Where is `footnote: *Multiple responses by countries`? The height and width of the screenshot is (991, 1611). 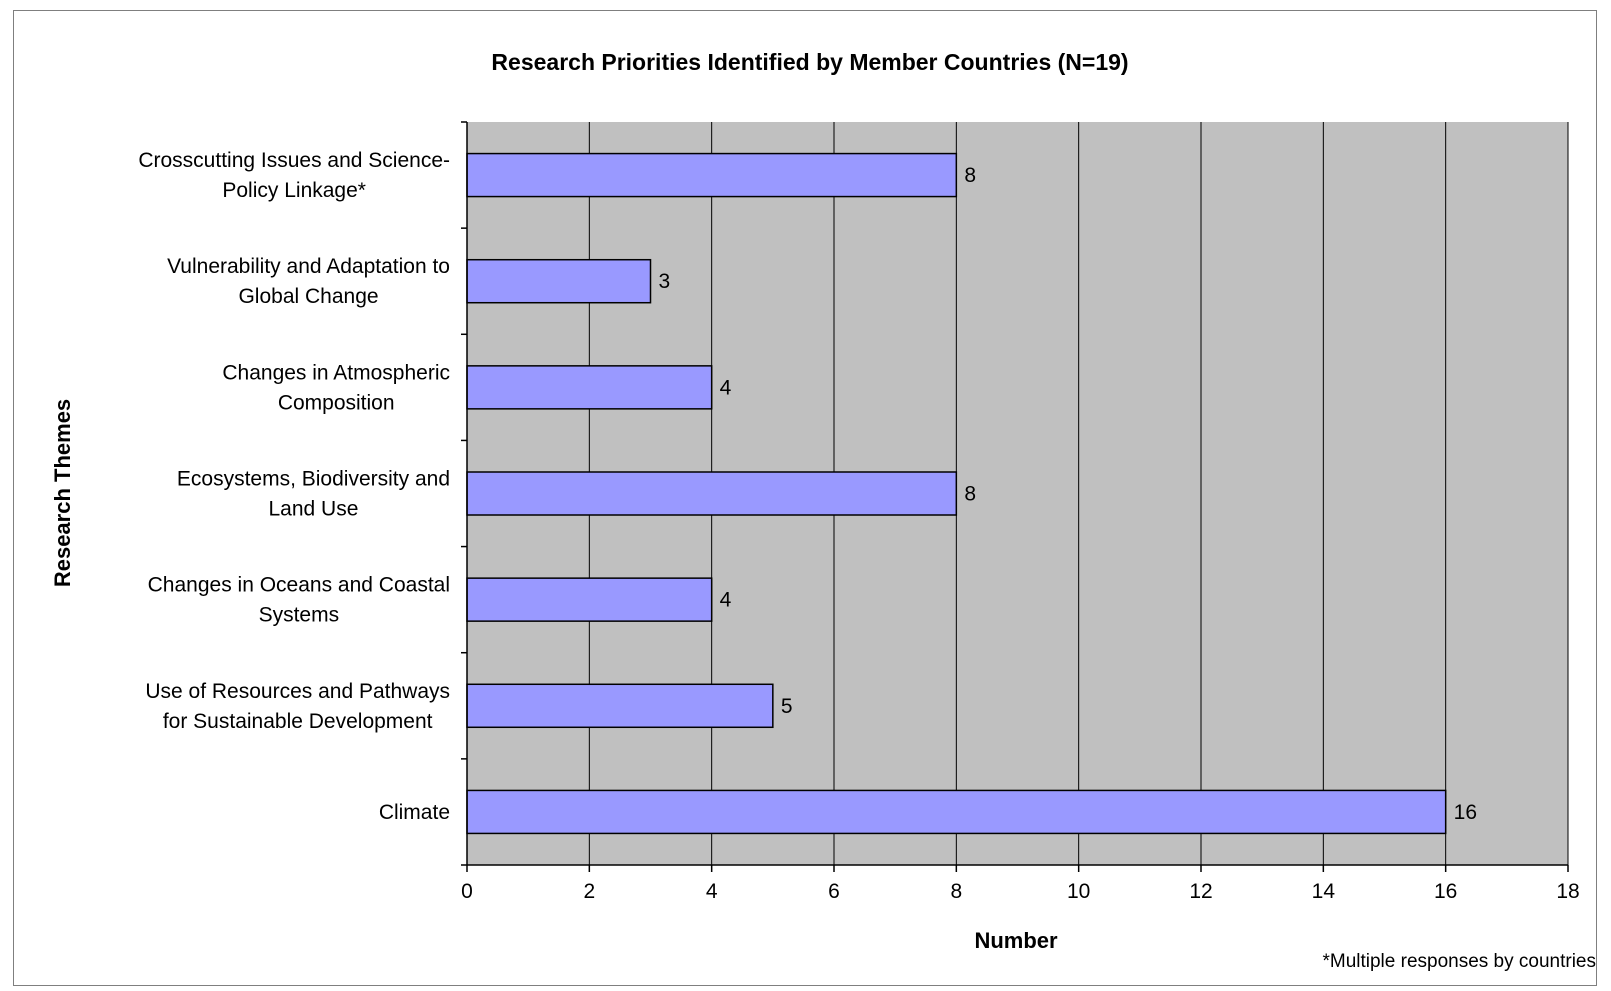 footnote: *Multiple responses by countries is located at coordinates (1459, 961).